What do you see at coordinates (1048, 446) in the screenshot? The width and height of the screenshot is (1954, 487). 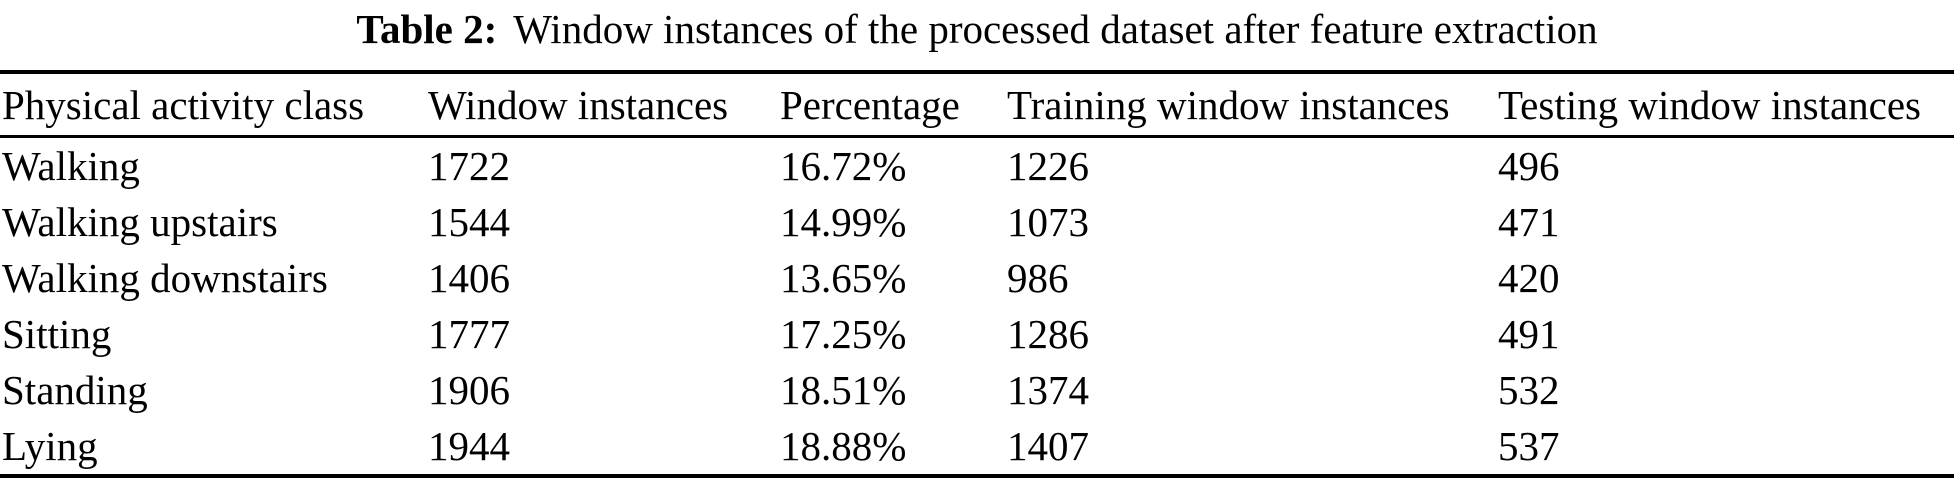 I see `table-cell: 1407` at bounding box center [1048, 446].